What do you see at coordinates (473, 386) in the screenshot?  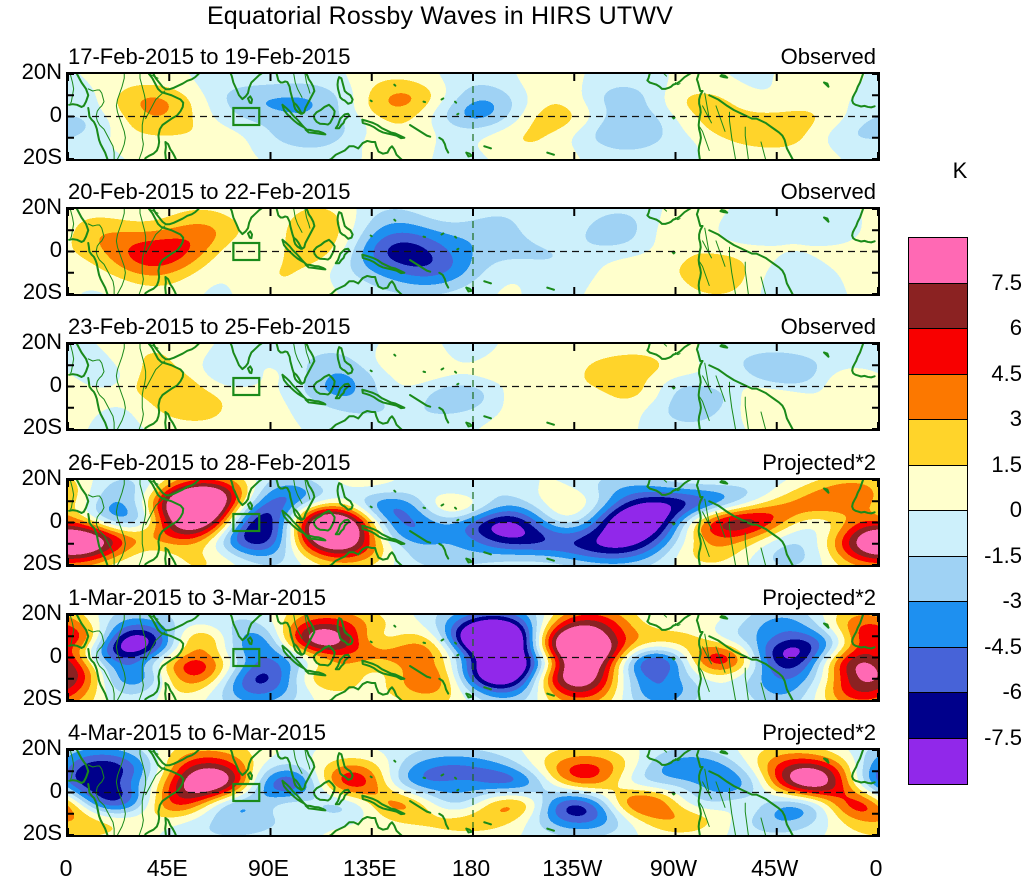 I see `panel-map-area` at bounding box center [473, 386].